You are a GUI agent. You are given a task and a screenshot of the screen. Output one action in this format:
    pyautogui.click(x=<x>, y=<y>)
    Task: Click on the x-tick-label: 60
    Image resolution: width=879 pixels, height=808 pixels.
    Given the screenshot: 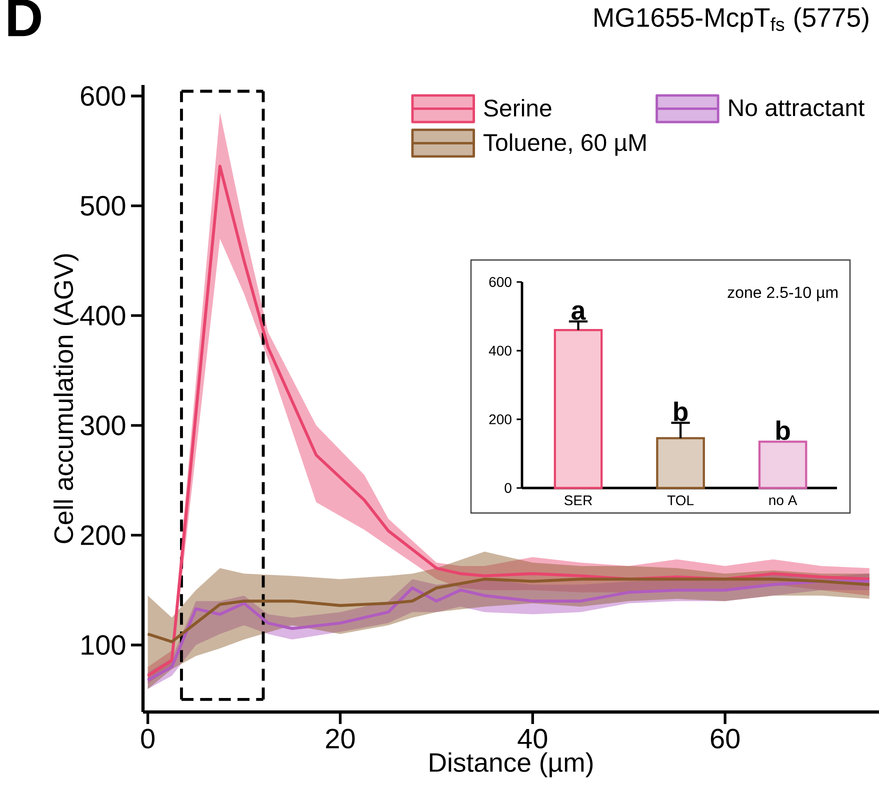 What is the action you would take?
    pyautogui.click(x=725, y=738)
    